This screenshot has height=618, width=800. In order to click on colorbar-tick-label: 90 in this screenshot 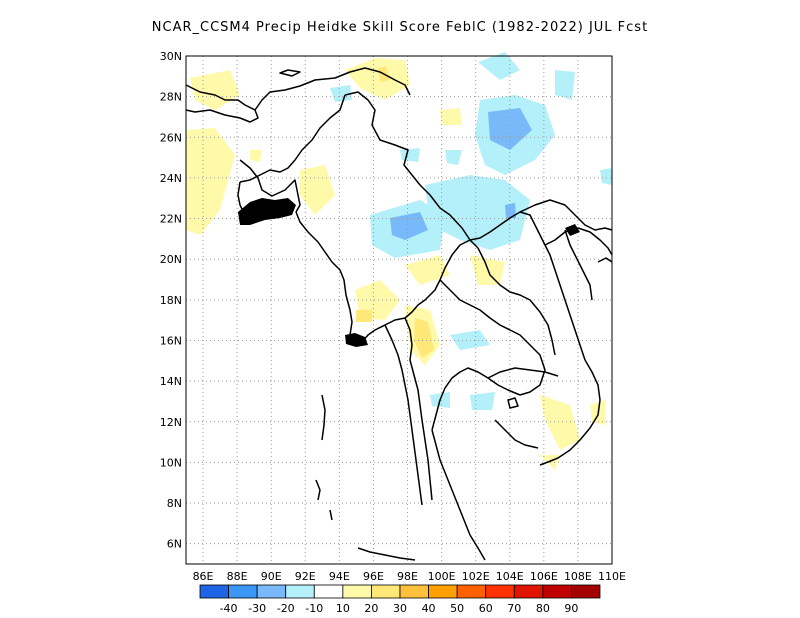, I will do `click(571, 608)`.